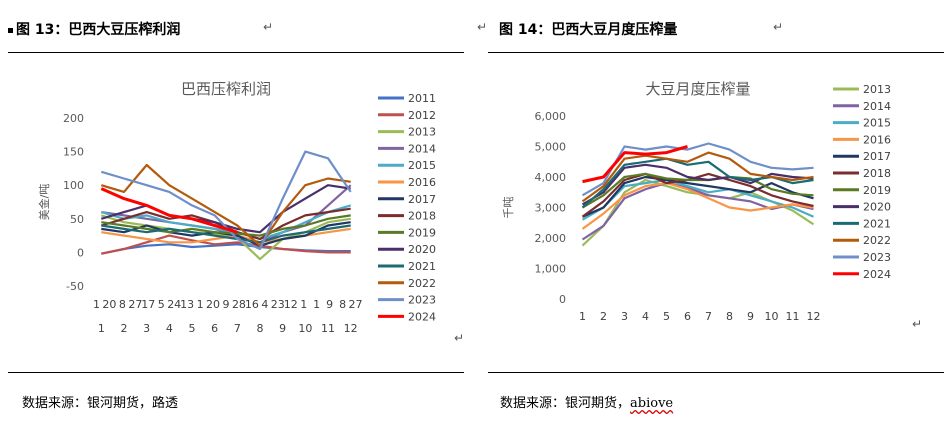  What do you see at coordinates (422, 216) in the screenshot?
I see `legend-label-2018: 2018` at bounding box center [422, 216].